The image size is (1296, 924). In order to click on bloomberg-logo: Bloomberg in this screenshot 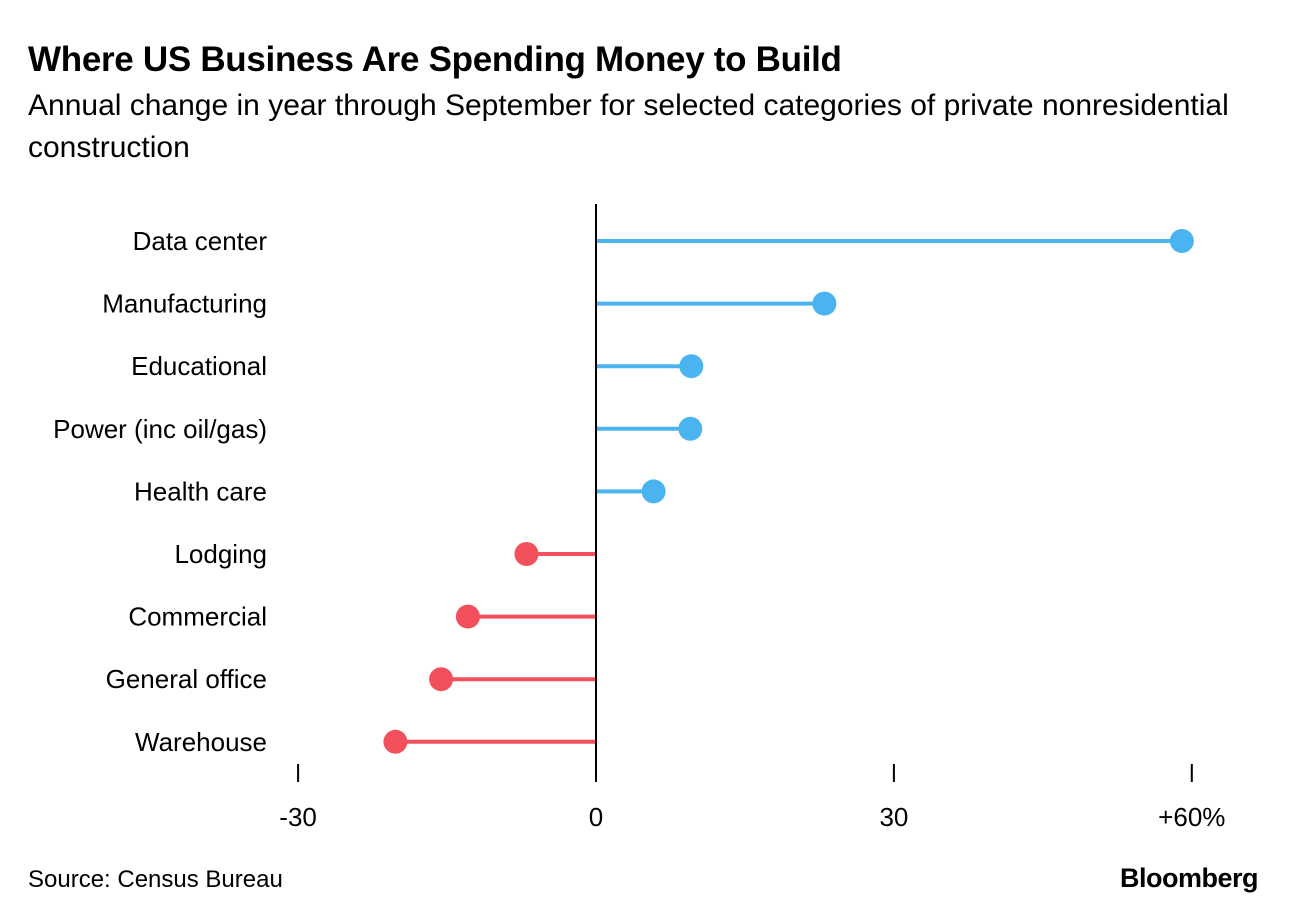, I will do `click(1189, 878)`.